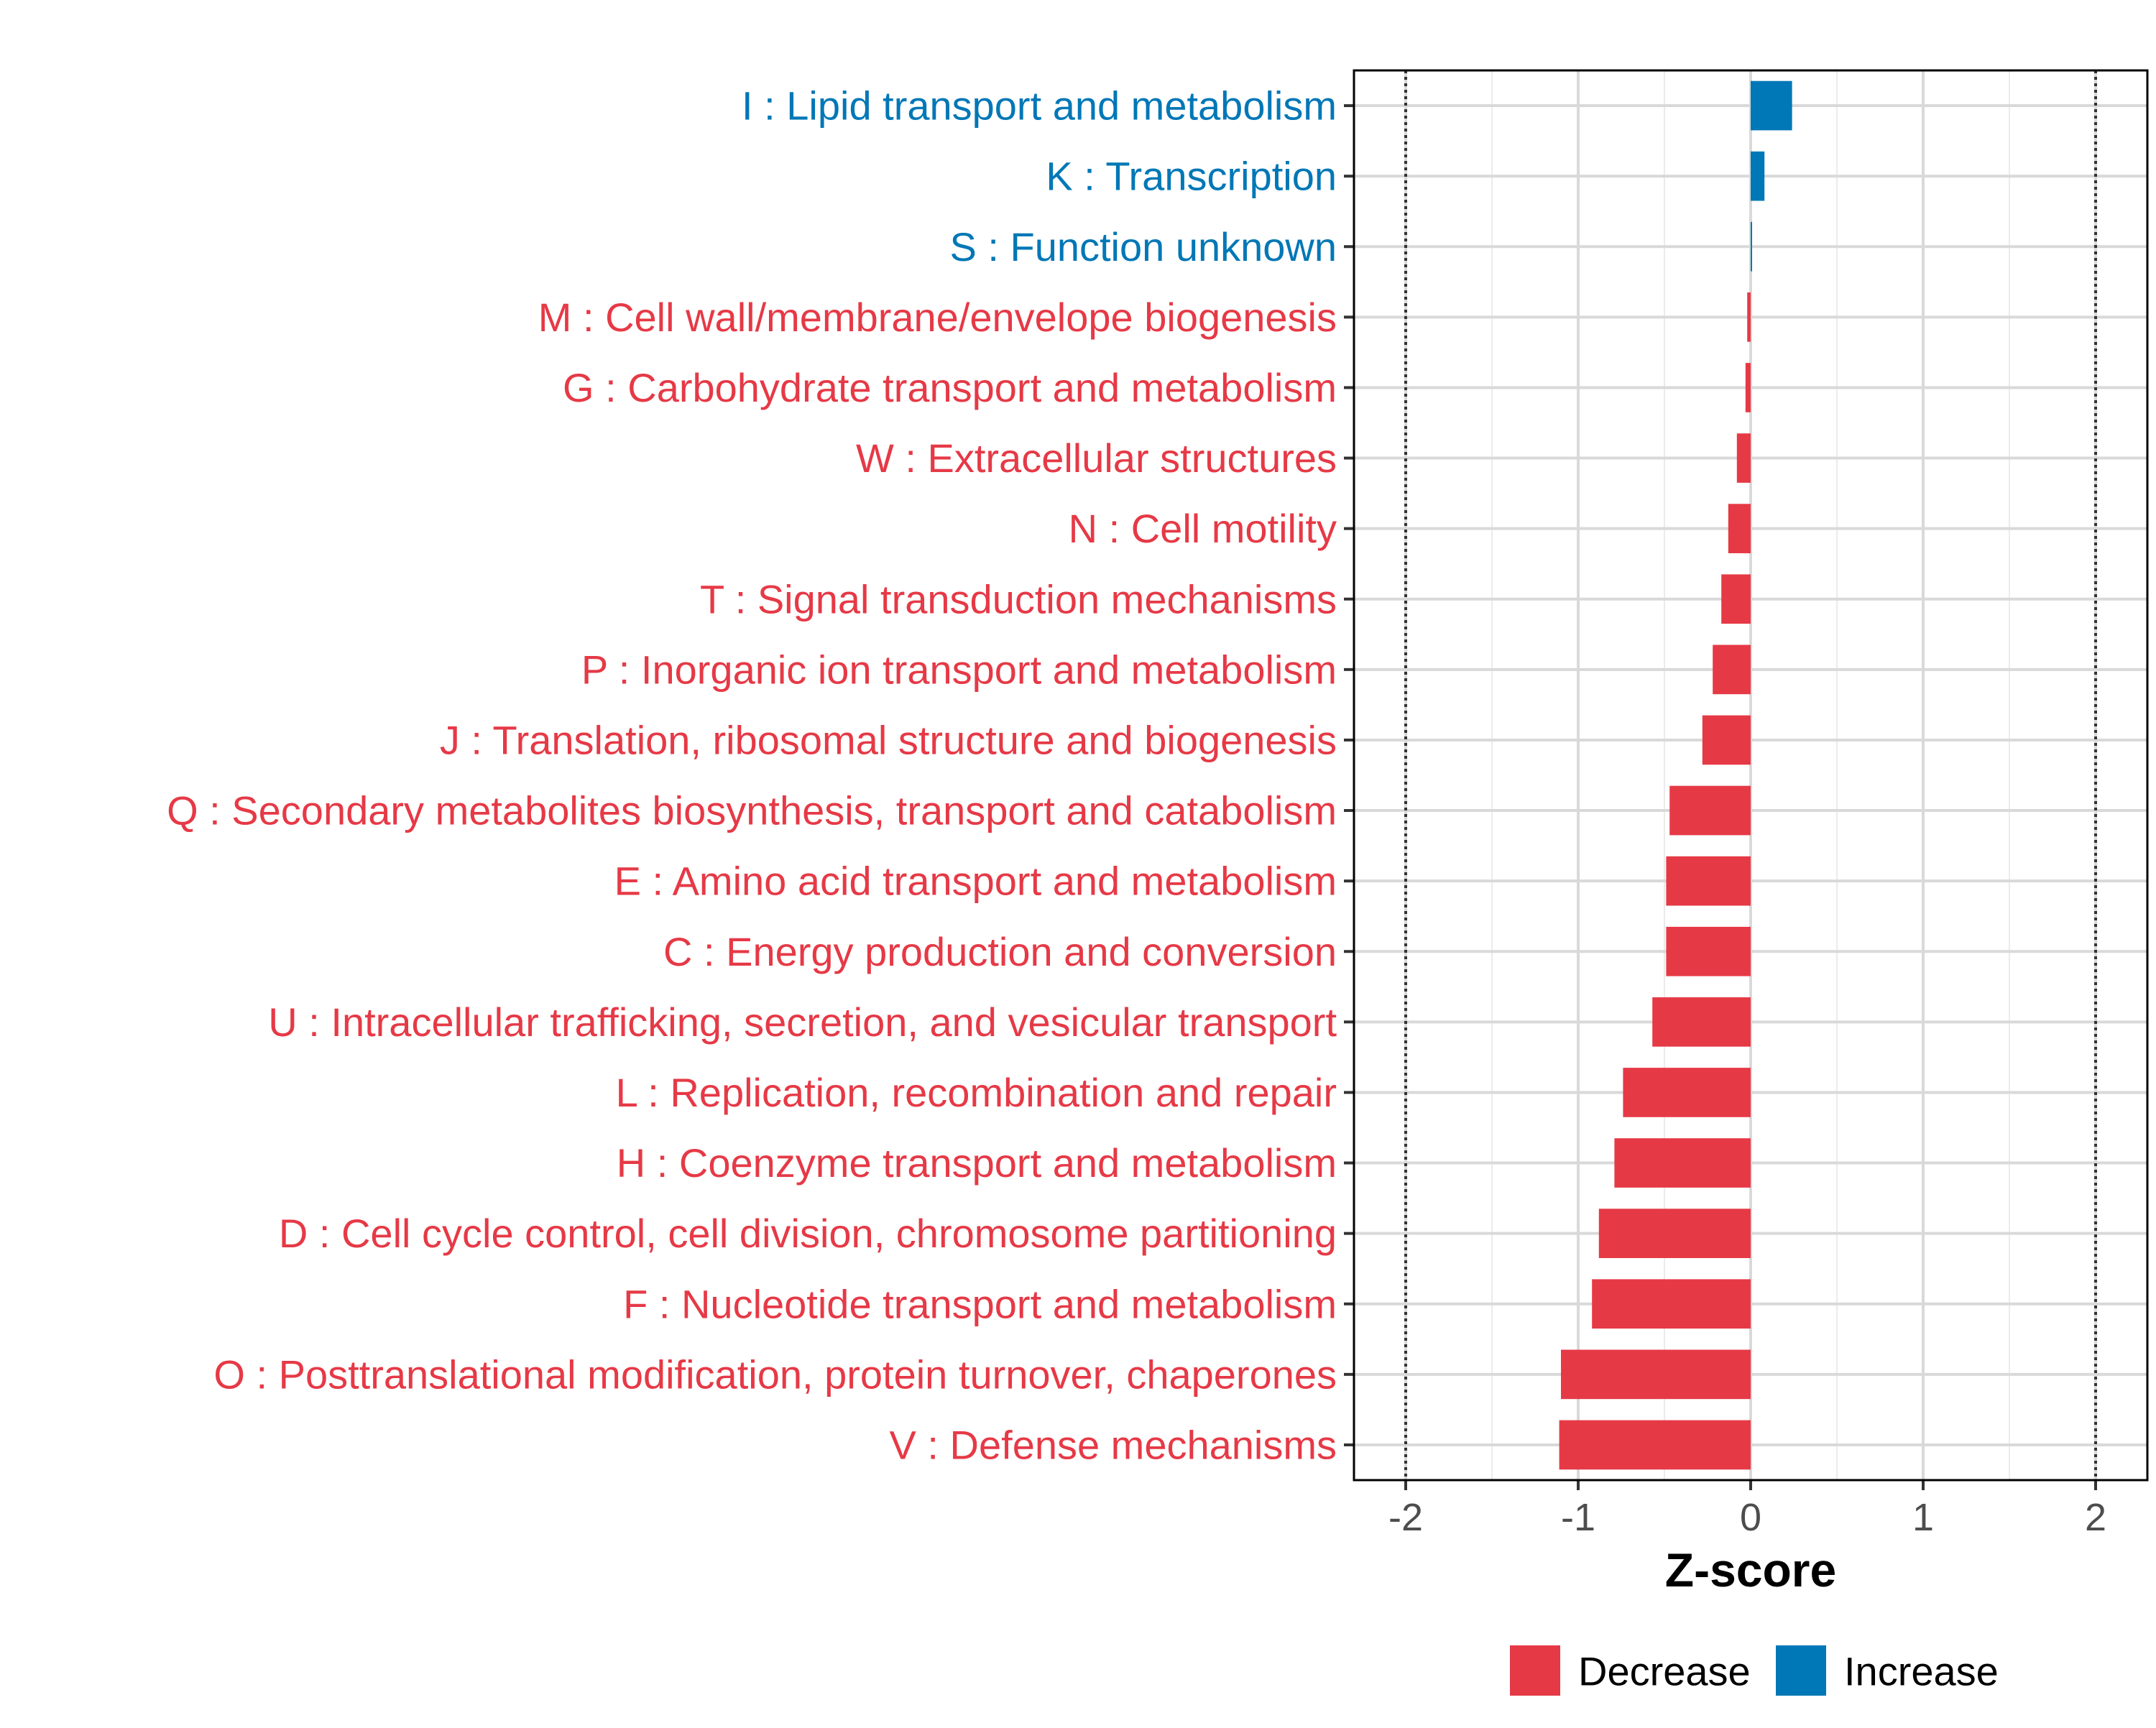 The image size is (2156, 1728). I want to click on legend: Decrease Increase, so click(1754, 1670).